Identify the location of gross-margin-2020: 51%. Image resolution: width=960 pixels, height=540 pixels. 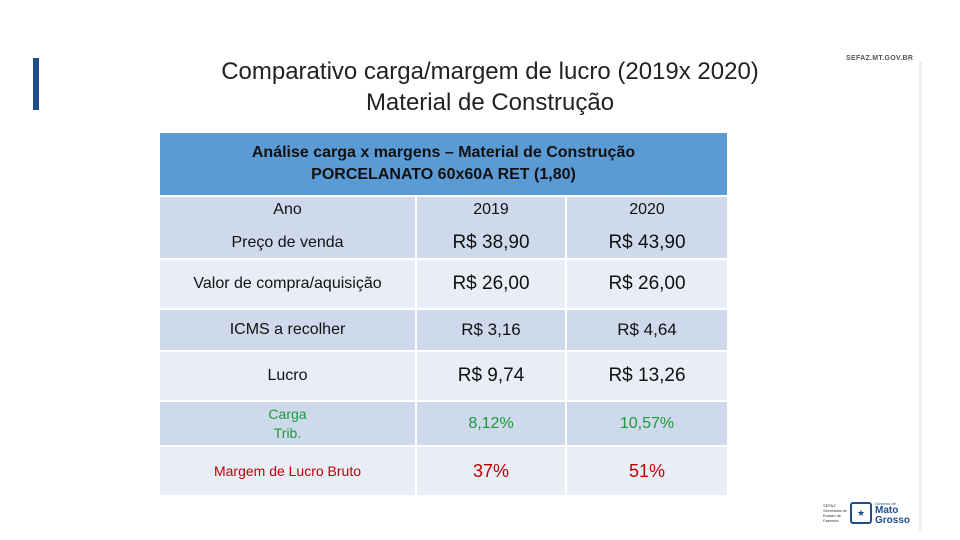
(647, 470).